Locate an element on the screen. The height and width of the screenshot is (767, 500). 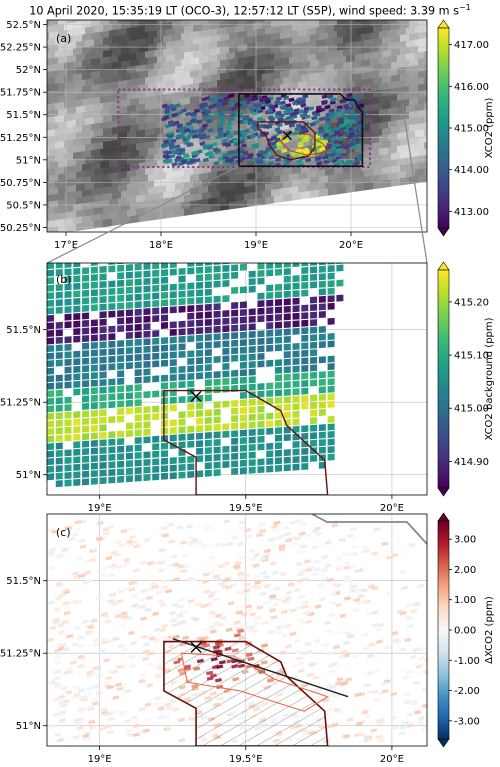
colorbar-bar is located at coordinates (443, 379).